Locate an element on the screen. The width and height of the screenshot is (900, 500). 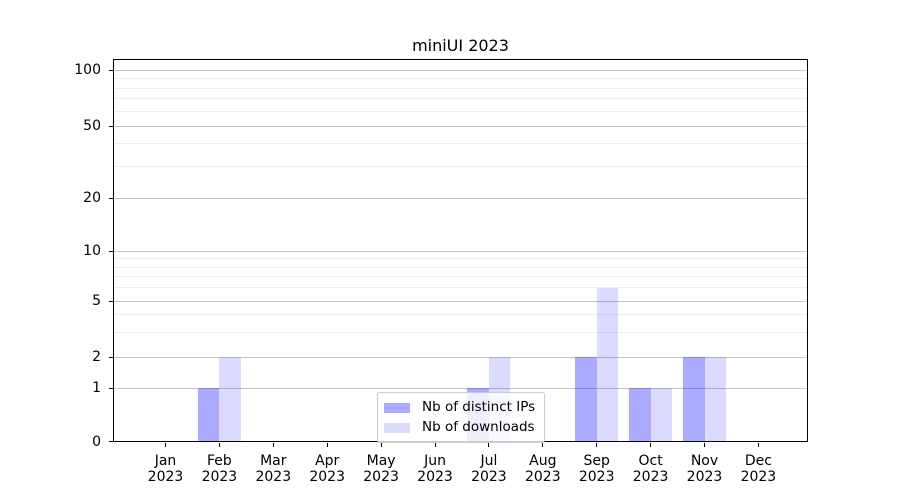
y-tick-label-100: 100 is located at coordinates (87, 70).